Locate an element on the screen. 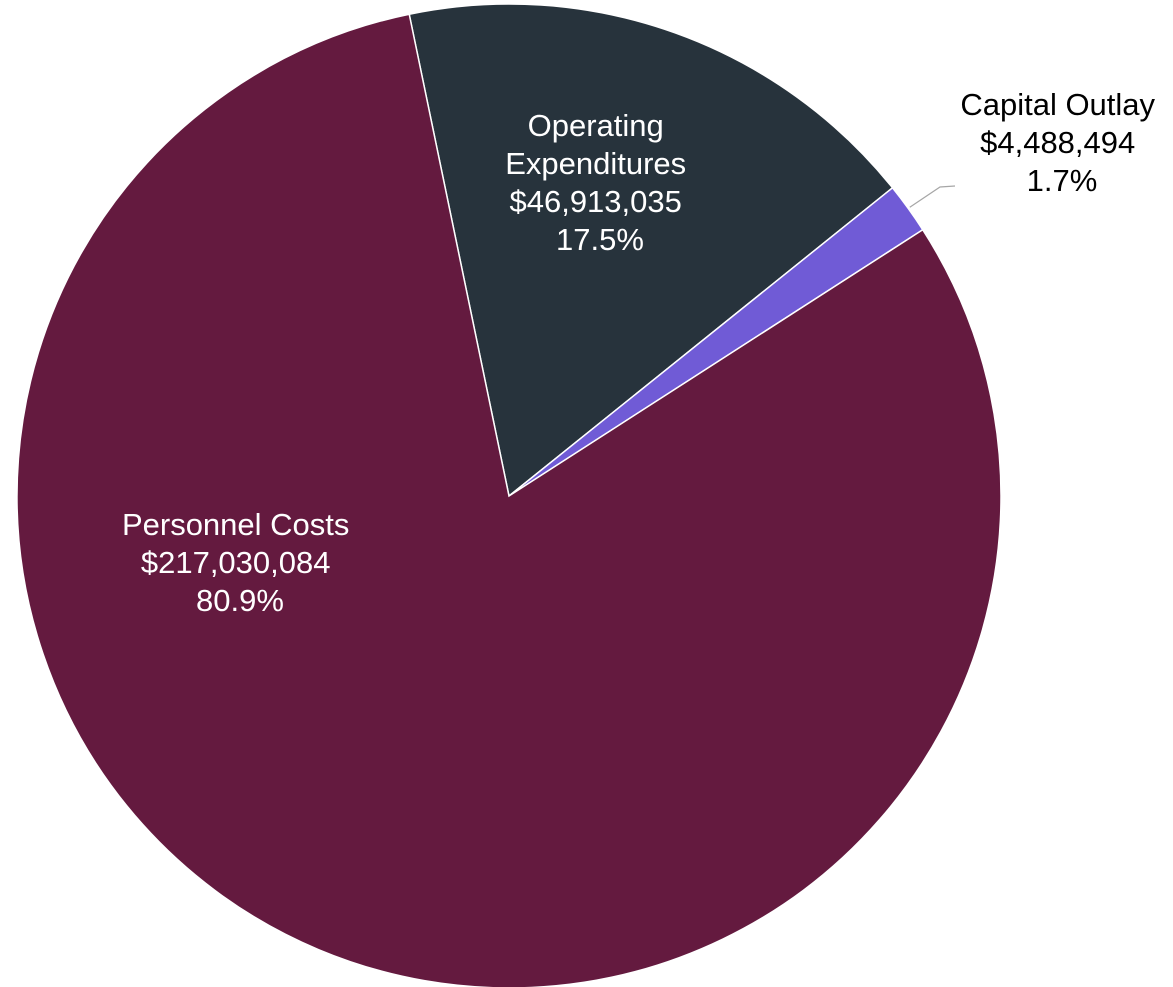  svg-text:Operating Expenditures: Operating Expenditures $46,913,035 17.5% is located at coordinates (600, 182).